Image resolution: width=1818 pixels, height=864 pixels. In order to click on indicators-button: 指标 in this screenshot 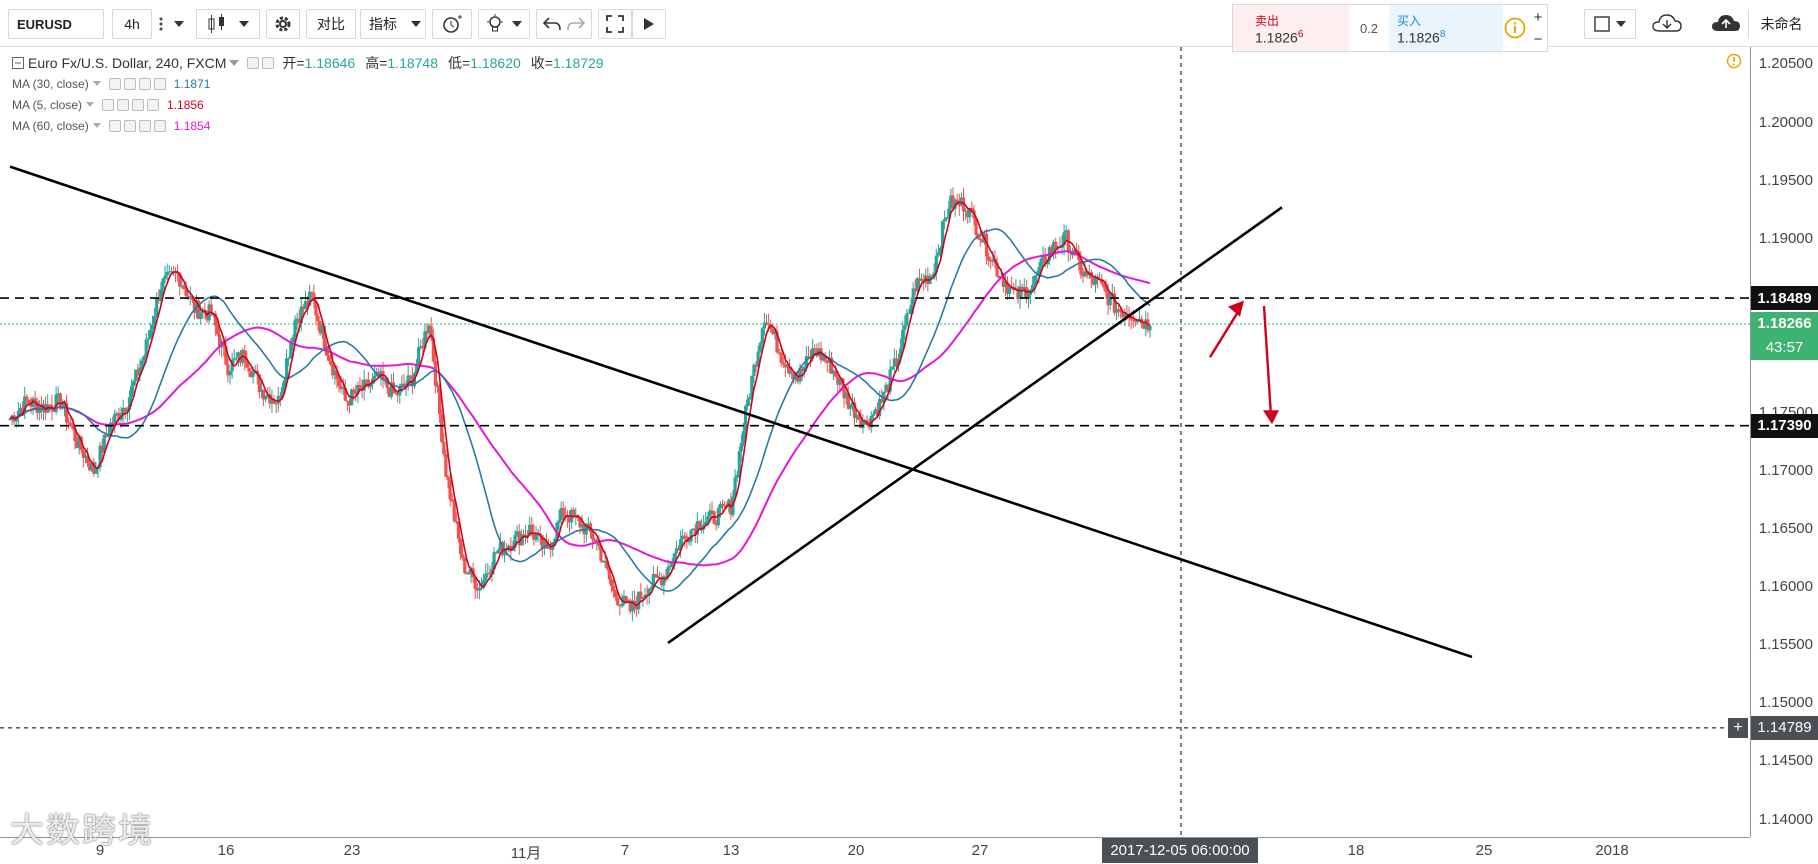, I will do `click(393, 24)`.